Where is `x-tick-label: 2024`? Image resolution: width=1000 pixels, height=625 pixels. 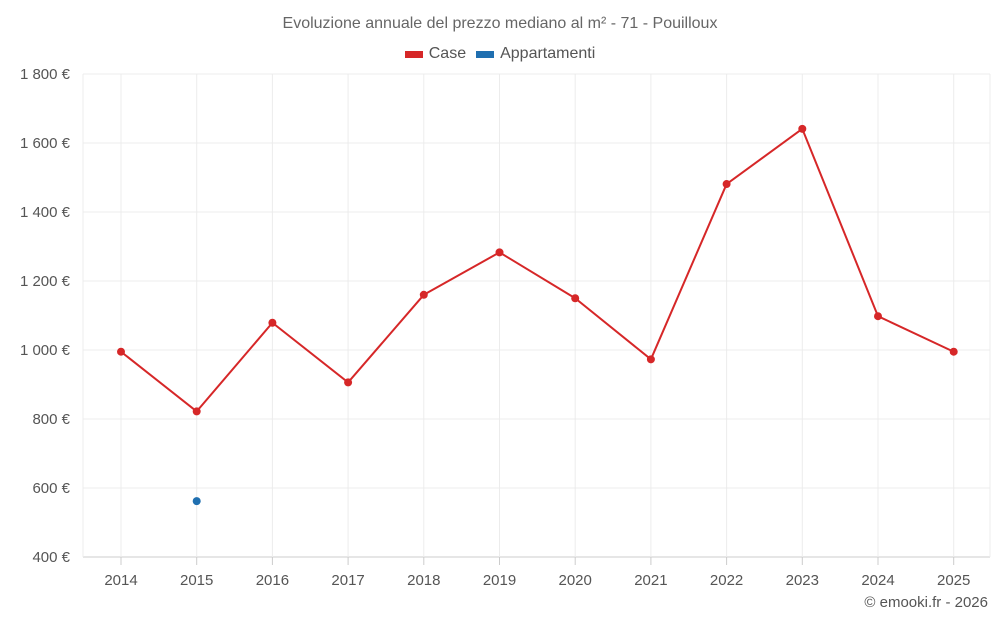 x-tick-label: 2024 is located at coordinates (877, 580).